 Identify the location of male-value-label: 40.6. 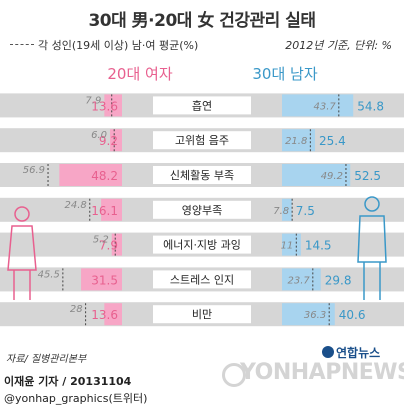
(352, 315).